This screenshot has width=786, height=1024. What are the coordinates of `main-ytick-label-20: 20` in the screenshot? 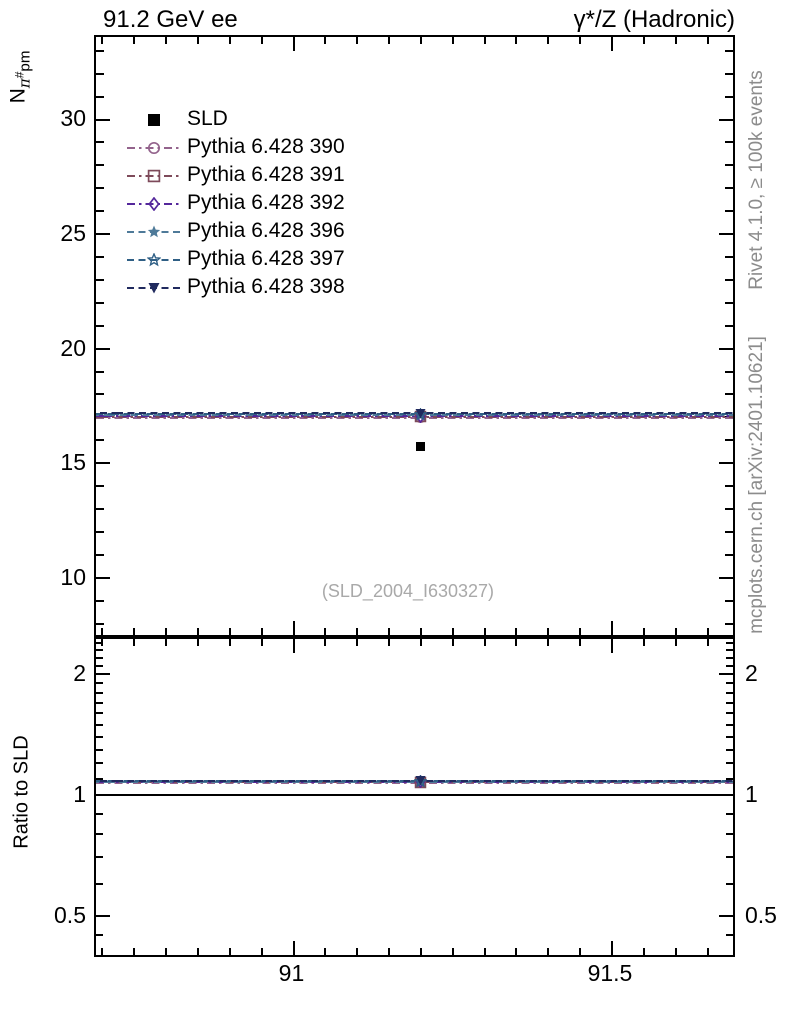 It's located at (73, 347).